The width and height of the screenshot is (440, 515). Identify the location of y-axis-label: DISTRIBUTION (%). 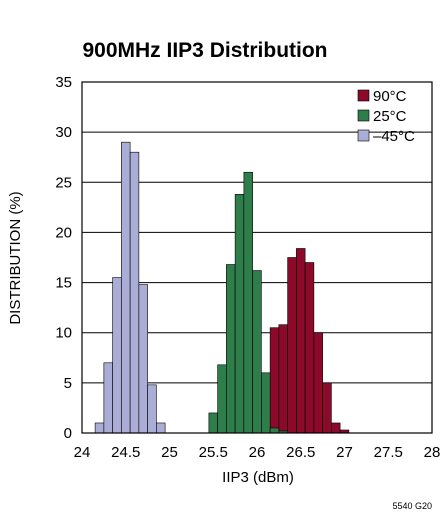
(15, 257).